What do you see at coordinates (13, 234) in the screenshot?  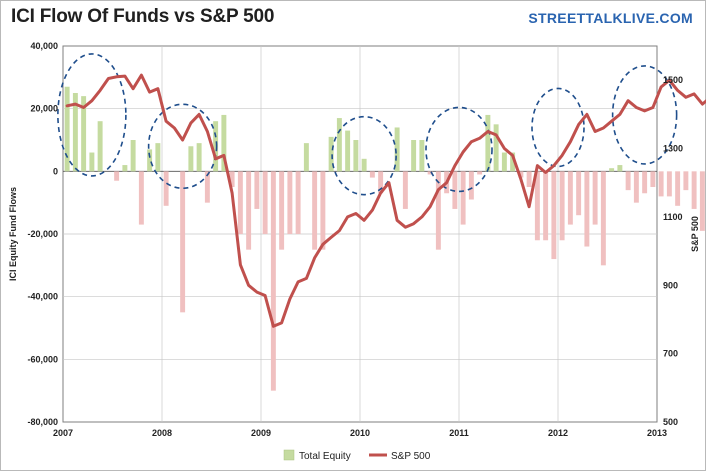 I see `left-axis-title: ICI Equity Fund Flows` at bounding box center [13, 234].